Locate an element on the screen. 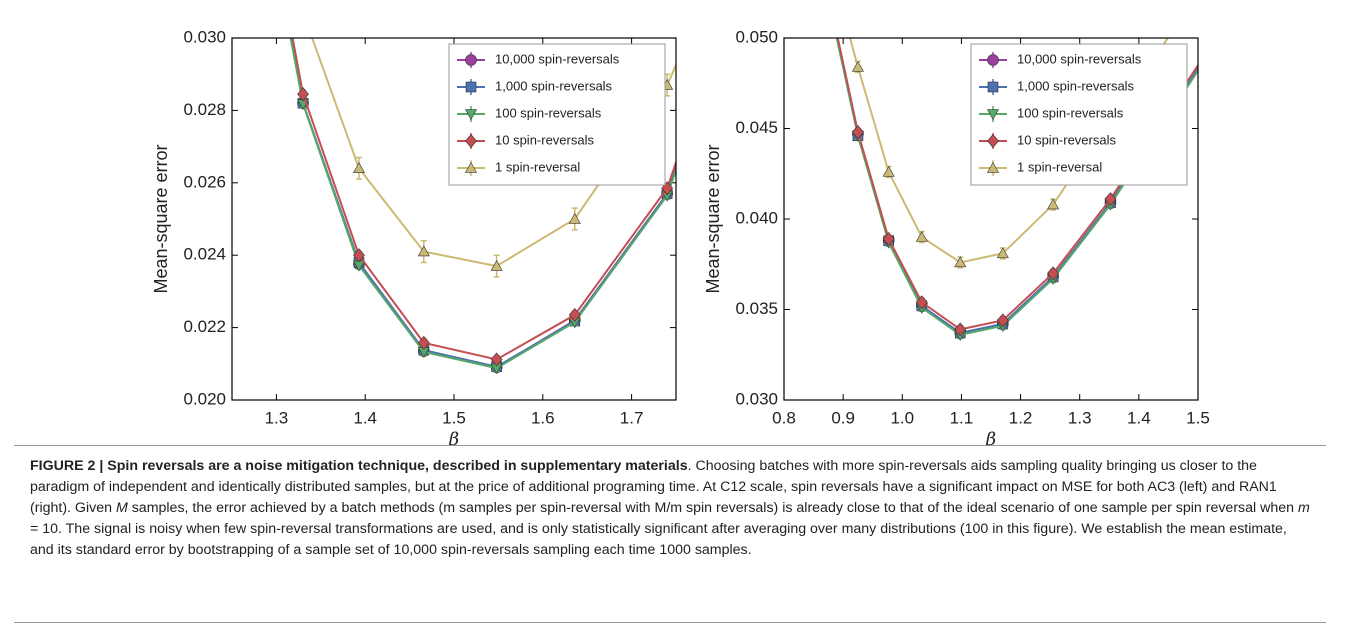 The width and height of the screenshot is (1355, 634). x-tick-label: 1.1 is located at coordinates (962, 417).